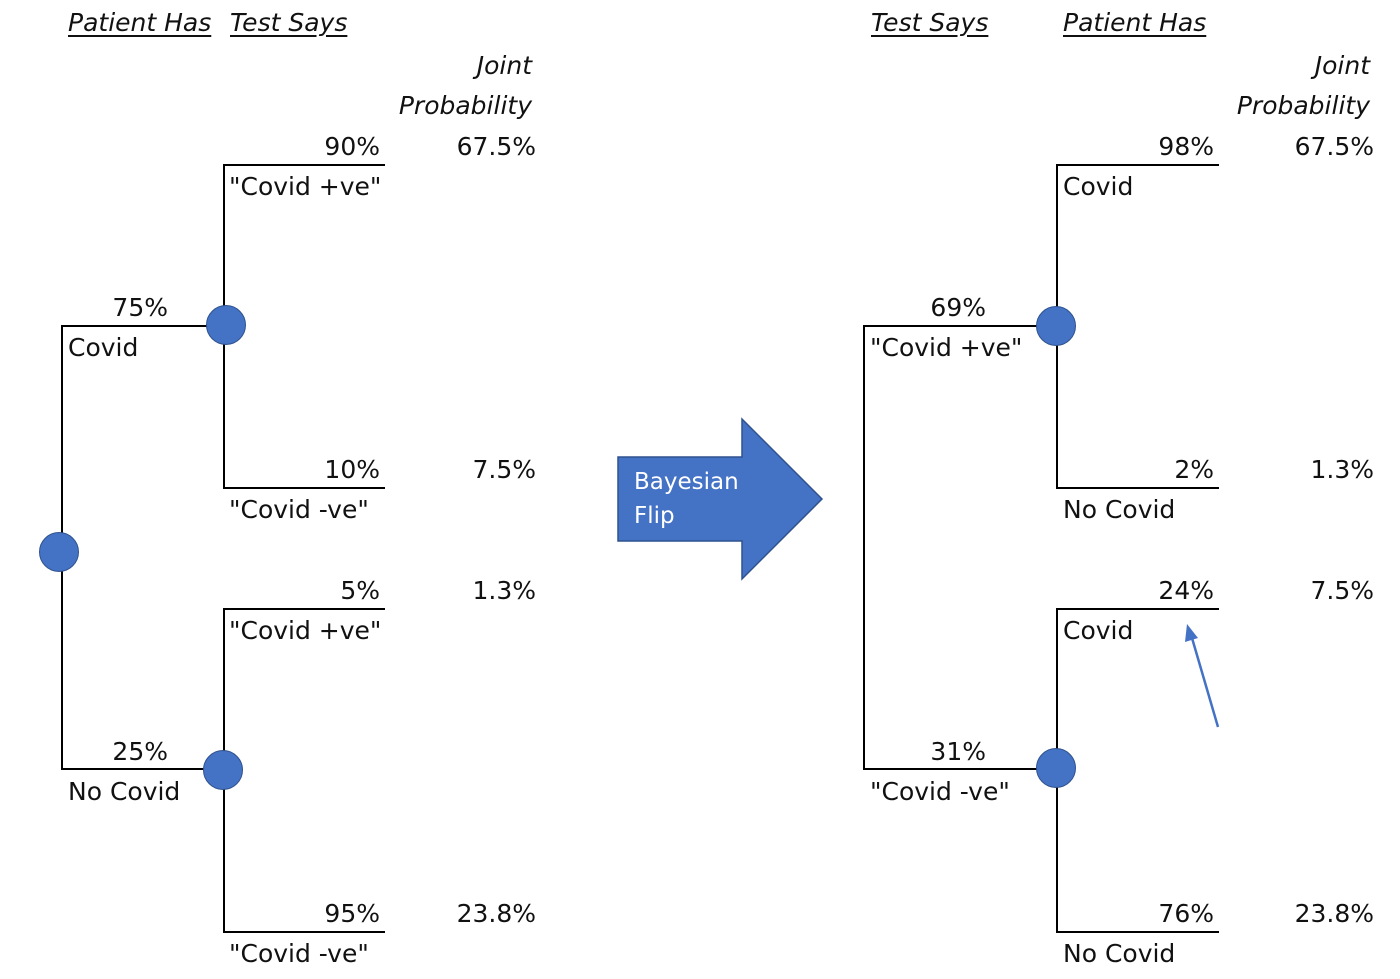 The image size is (1400, 979). What do you see at coordinates (1303, 105) in the screenshot?
I see `right-header-probability: Probability` at bounding box center [1303, 105].